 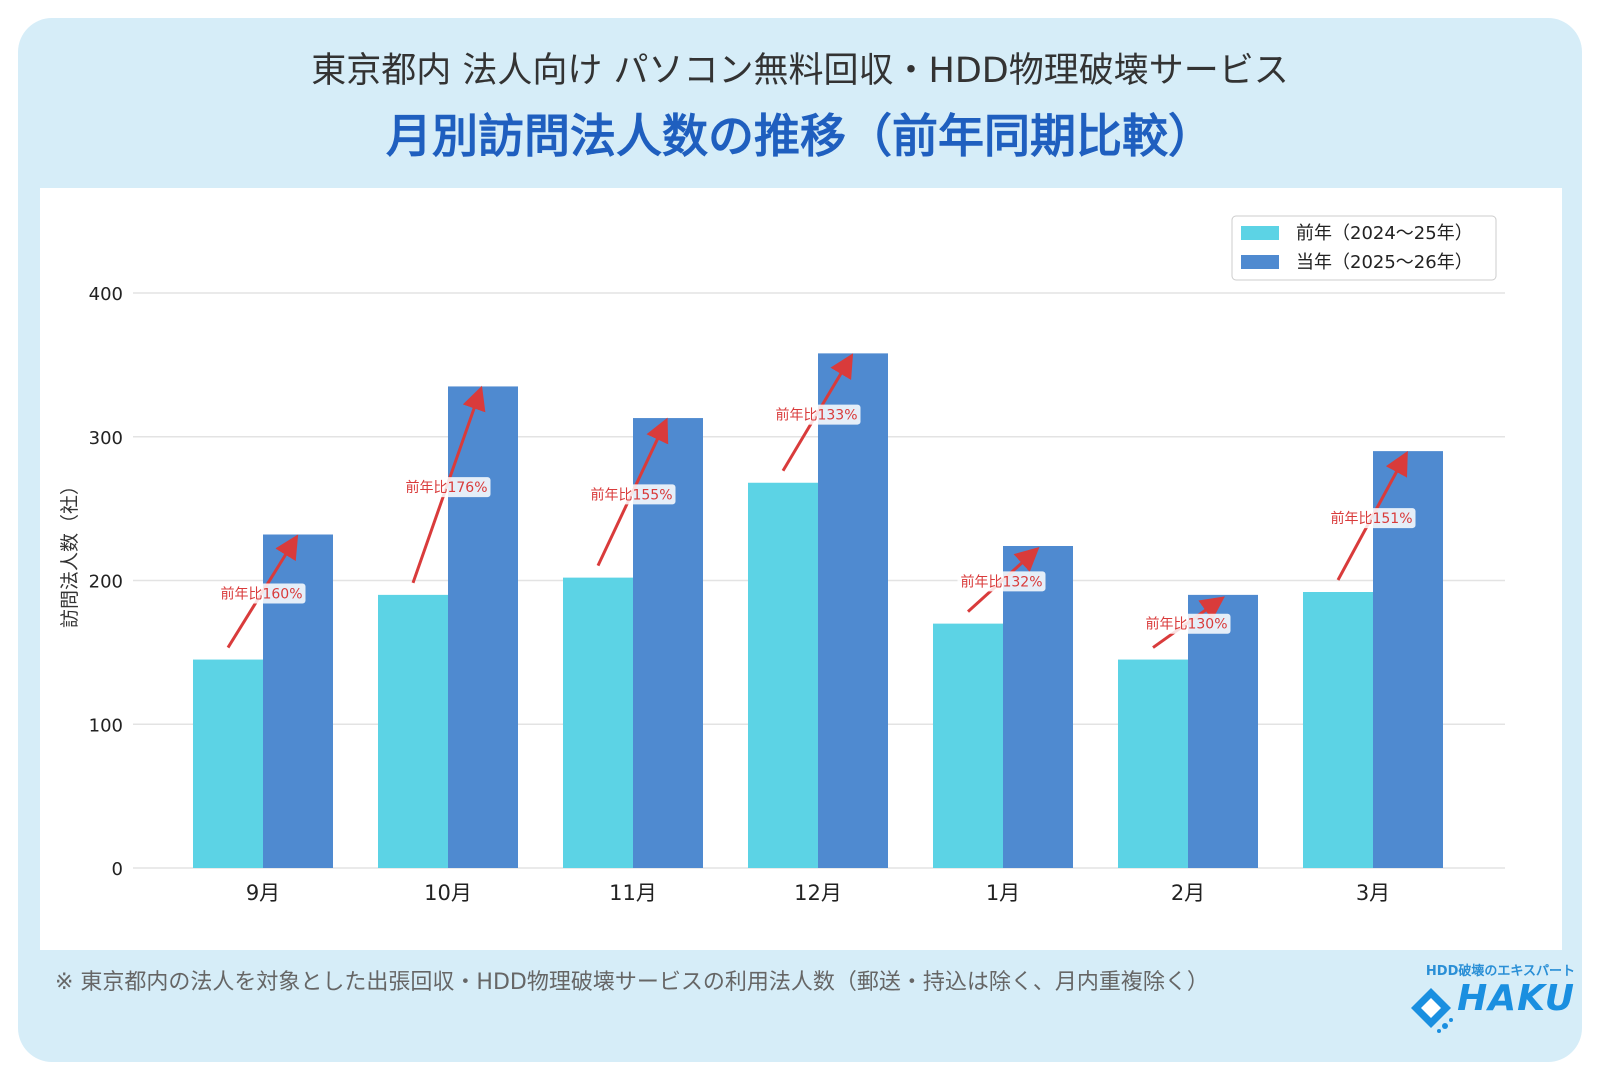 I want to click on yoy-label: 前年比155%, so click(x=631, y=494).